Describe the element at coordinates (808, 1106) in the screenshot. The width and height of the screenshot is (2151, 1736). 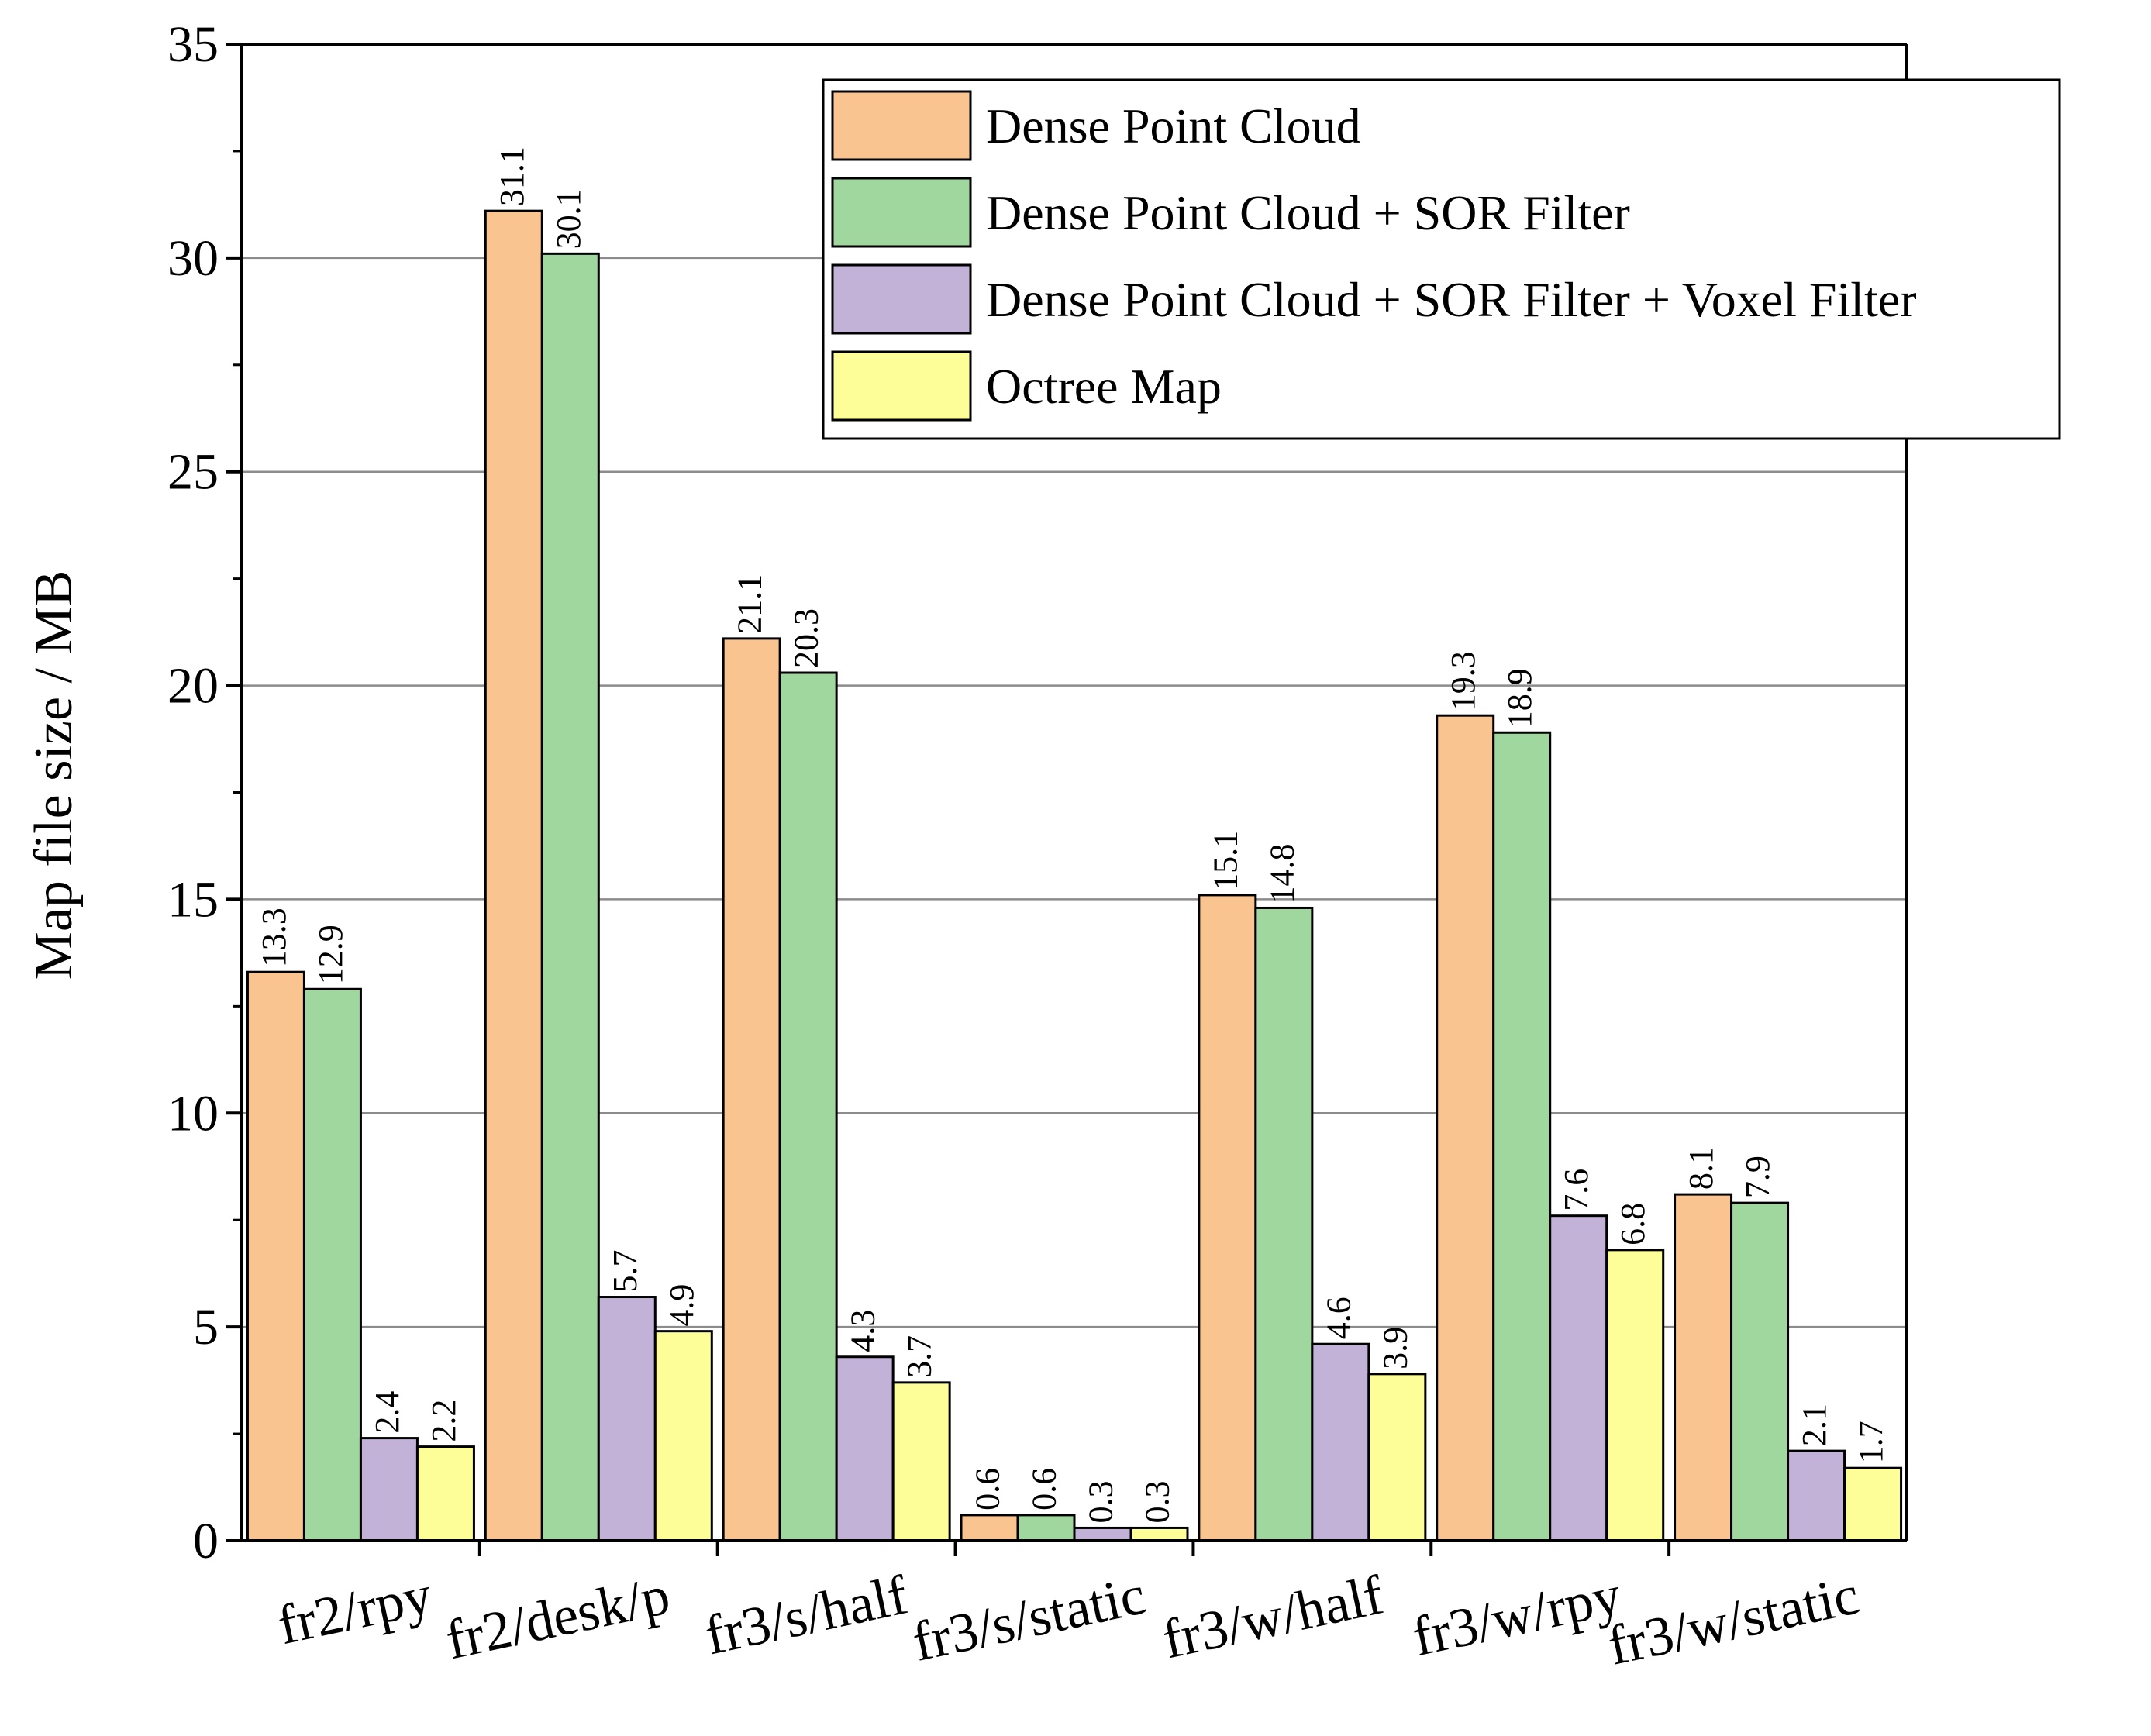
I see `bar-s1-c2` at that location.